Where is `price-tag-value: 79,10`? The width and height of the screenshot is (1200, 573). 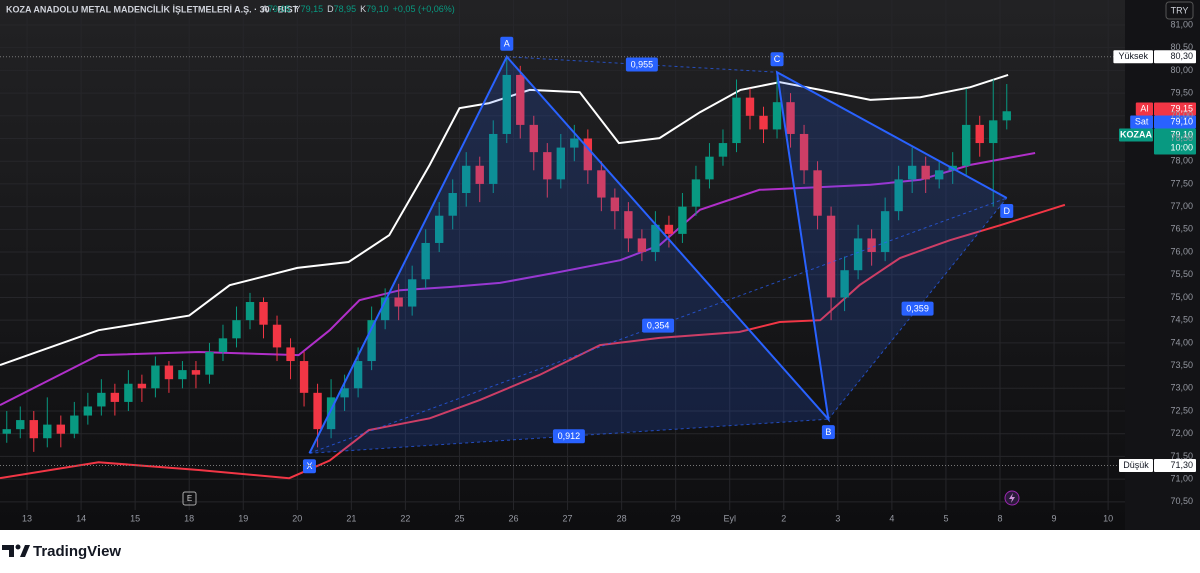 price-tag-value: 79,10 is located at coordinates (1181, 121).